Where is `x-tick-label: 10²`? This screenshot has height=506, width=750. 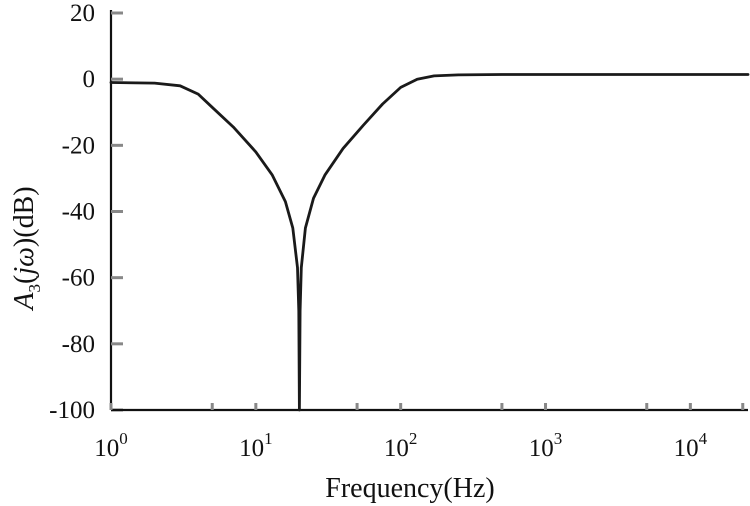 x-tick-label: 10² is located at coordinates (401, 445).